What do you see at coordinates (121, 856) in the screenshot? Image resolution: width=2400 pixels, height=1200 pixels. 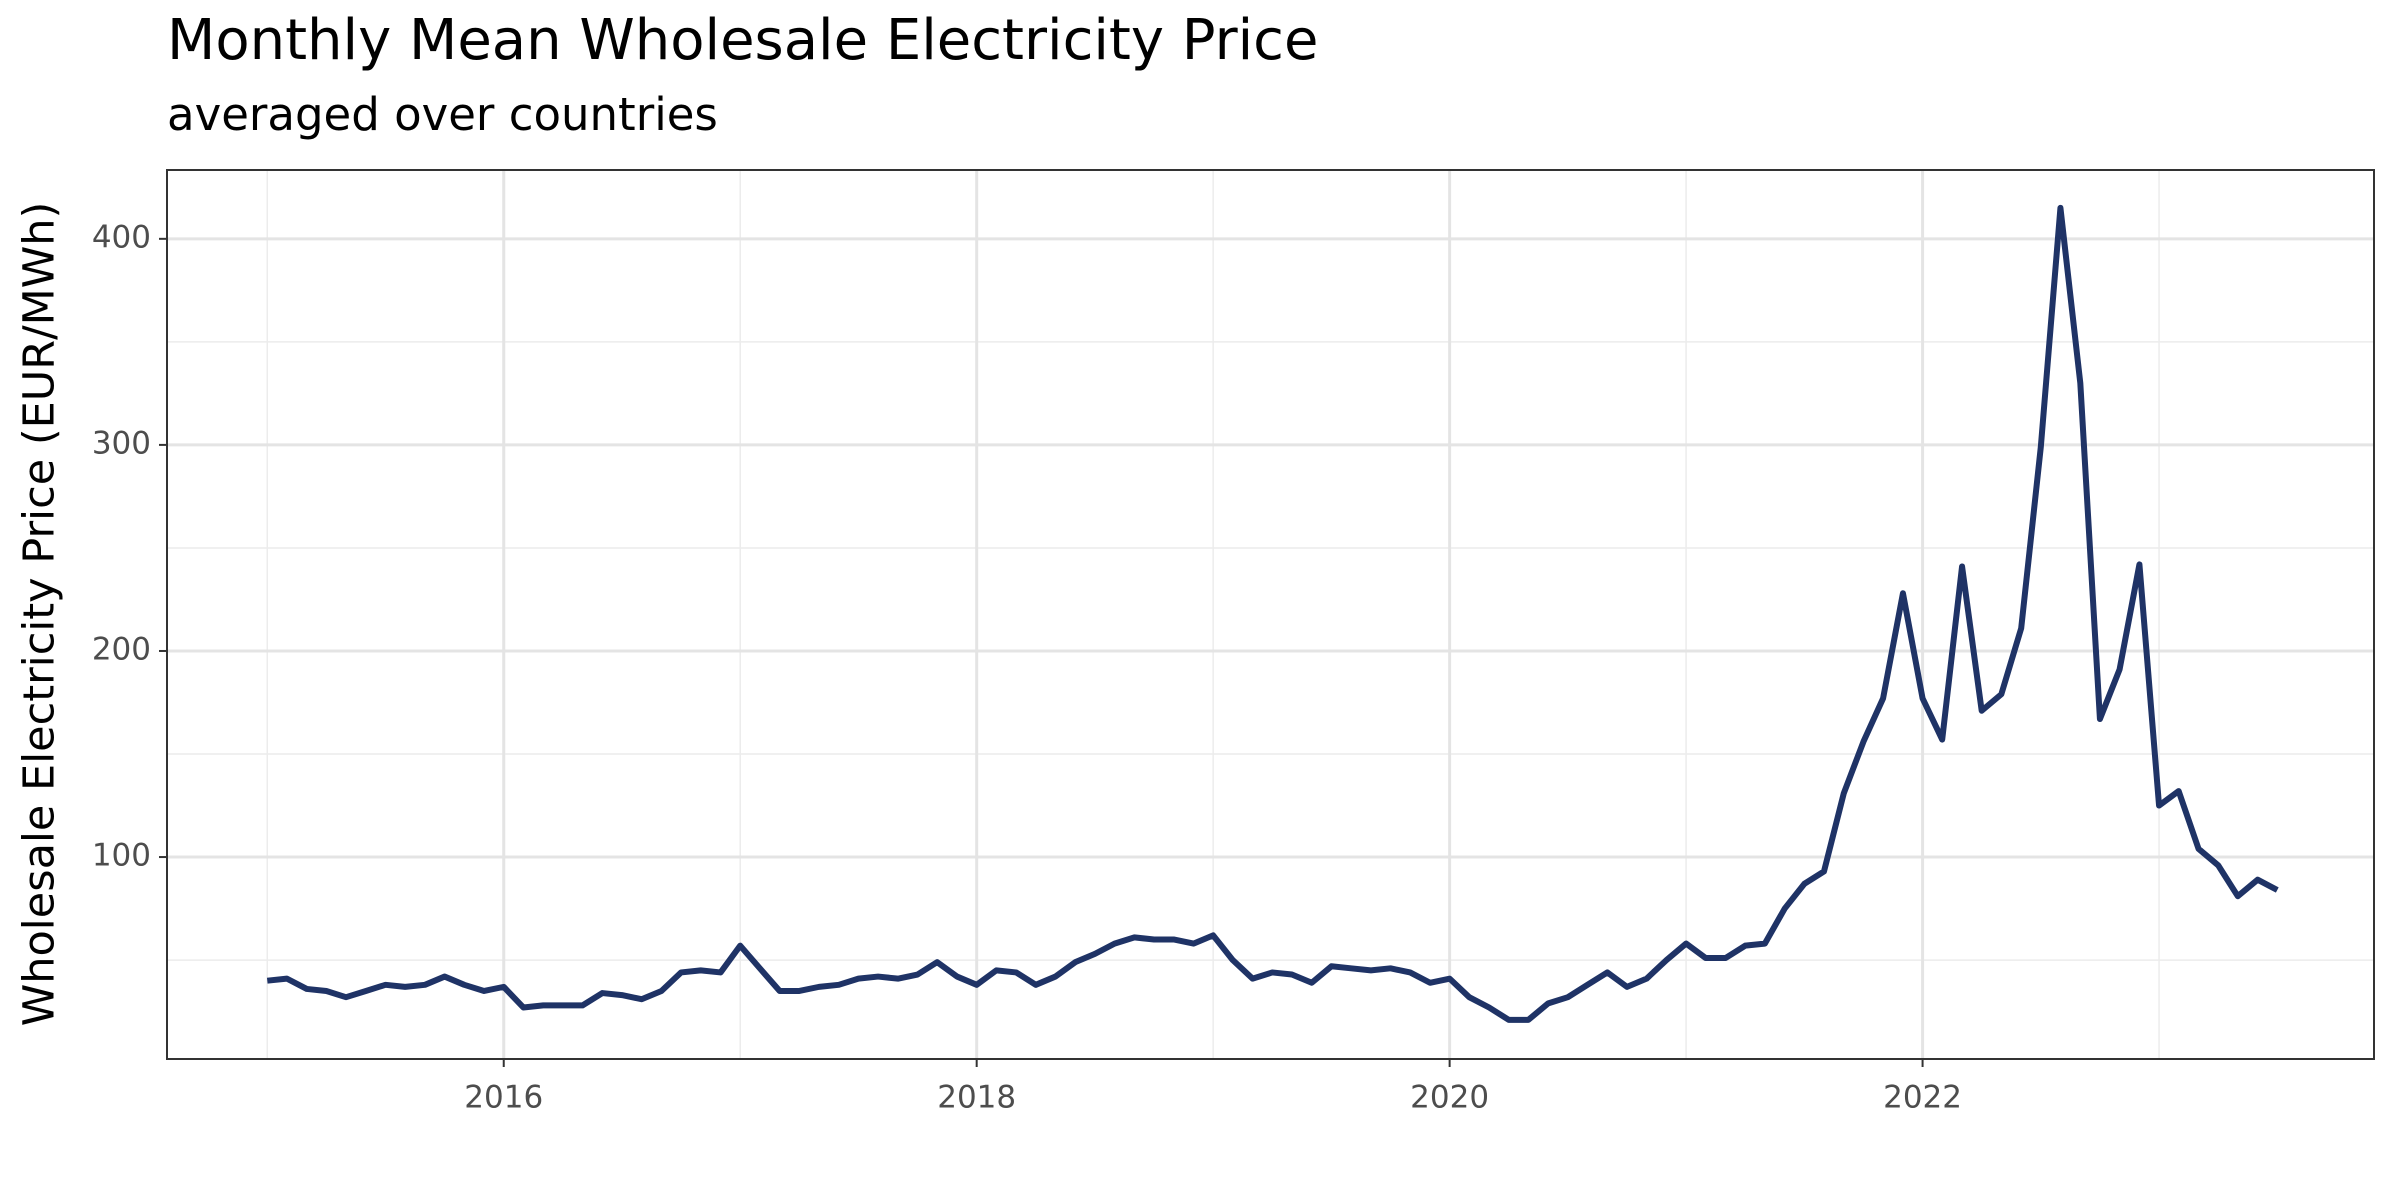 I see `y-tick-label: 100` at bounding box center [121, 856].